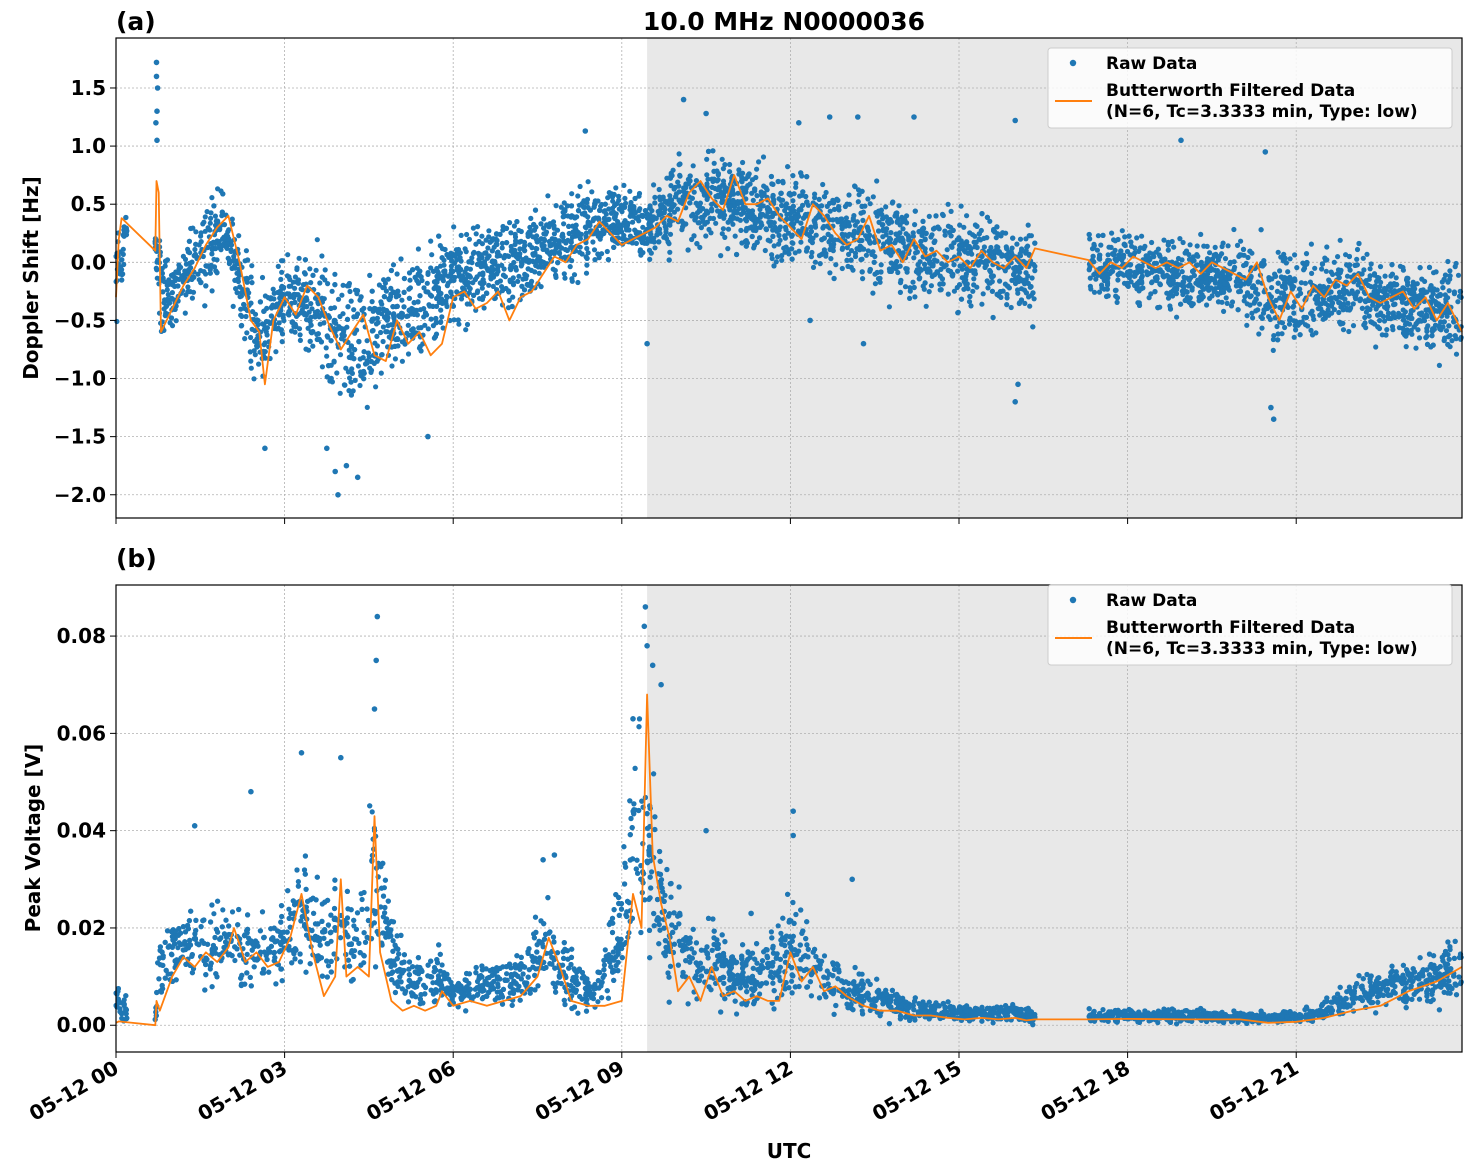 Image resolution: width=1471 pixels, height=1172 pixels. What do you see at coordinates (784, 21) in the screenshot?
I see `chart-title: 10.0 MHz N0000036` at bounding box center [784, 21].